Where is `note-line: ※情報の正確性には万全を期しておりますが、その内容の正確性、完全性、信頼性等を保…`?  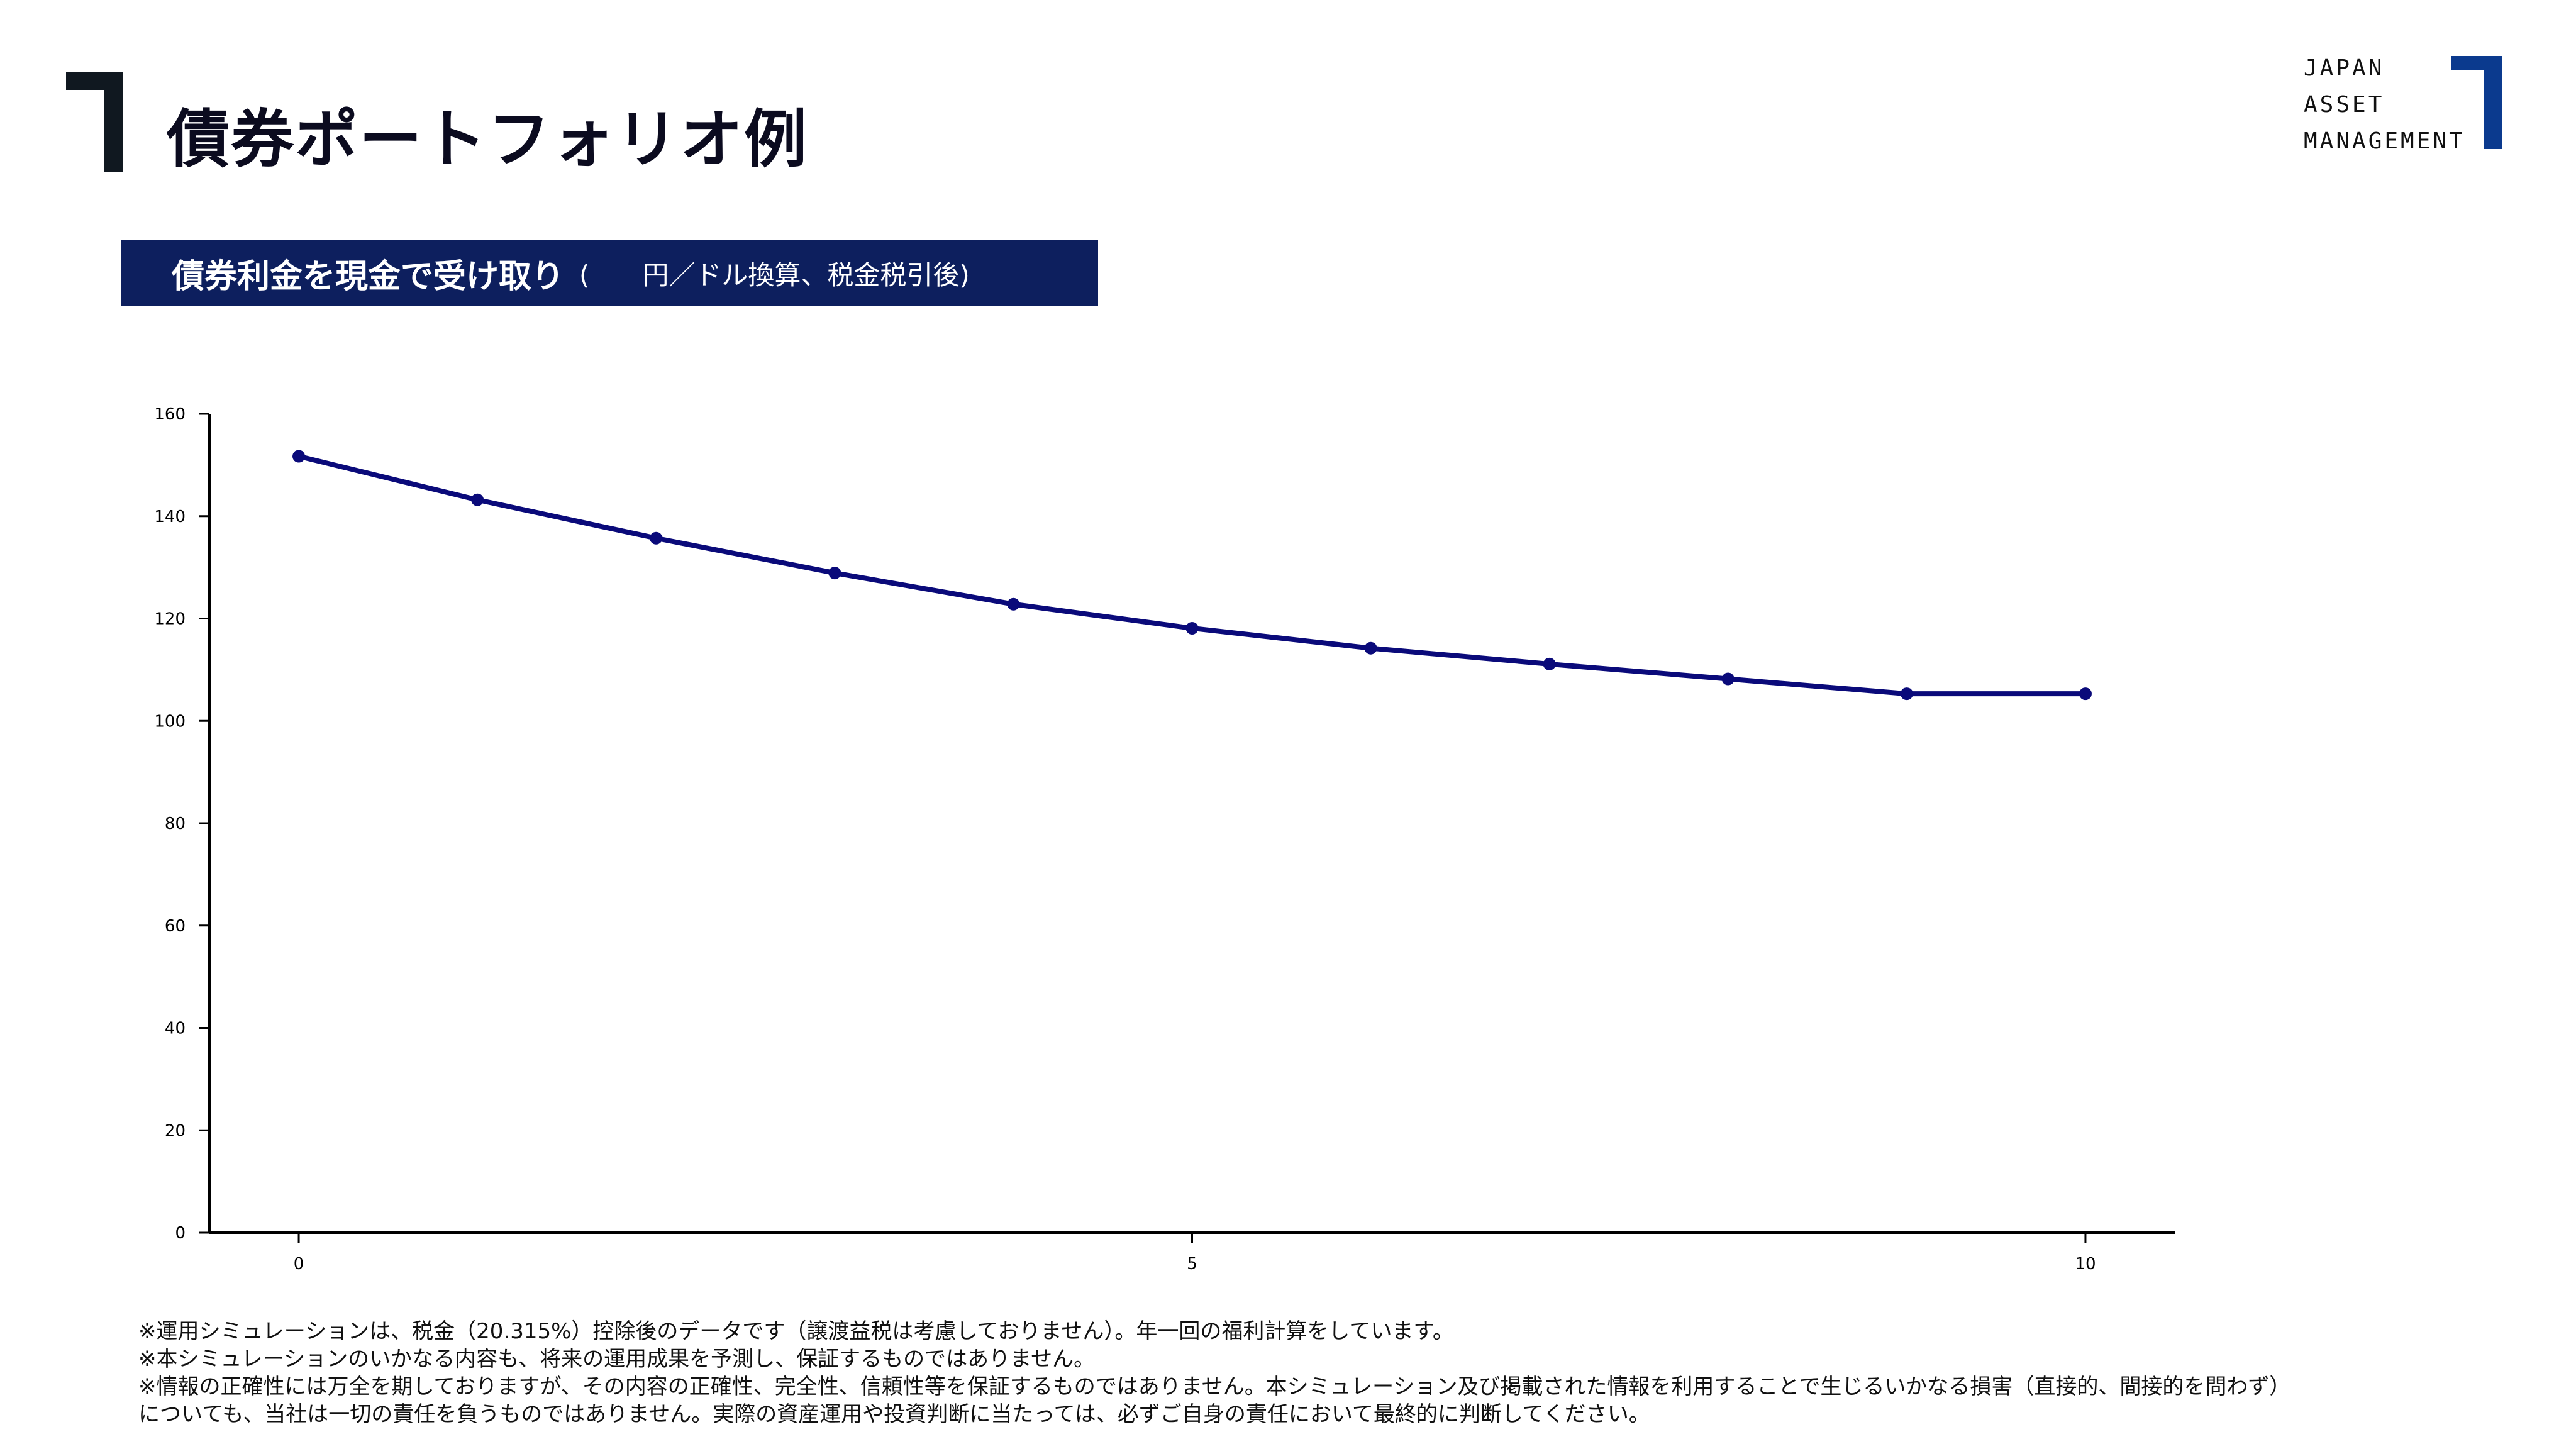 note-line: ※情報の正確性には万全を期しておりますが、その内容の正確性、完全性、信頼性等を保… is located at coordinates (1214, 1386).